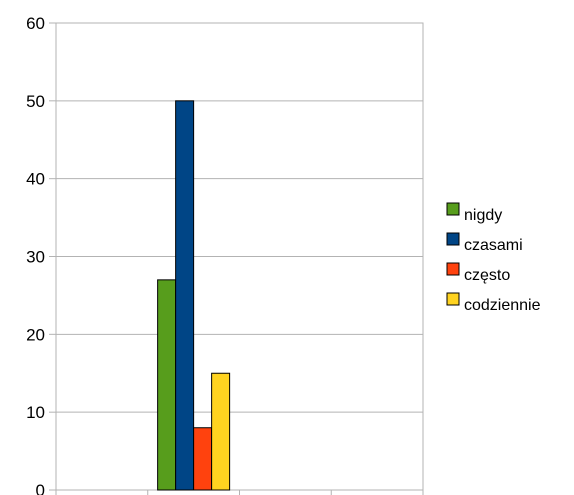 The width and height of the screenshot is (574, 495). Describe the element at coordinates (185, 295) in the screenshot. I see `bar-czasami` at that location.